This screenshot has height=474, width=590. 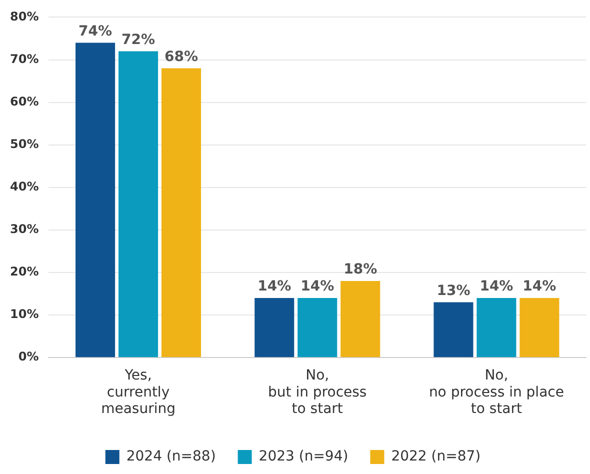 I want to click on y-tick-label: 40%, so click(x=24, y=187).